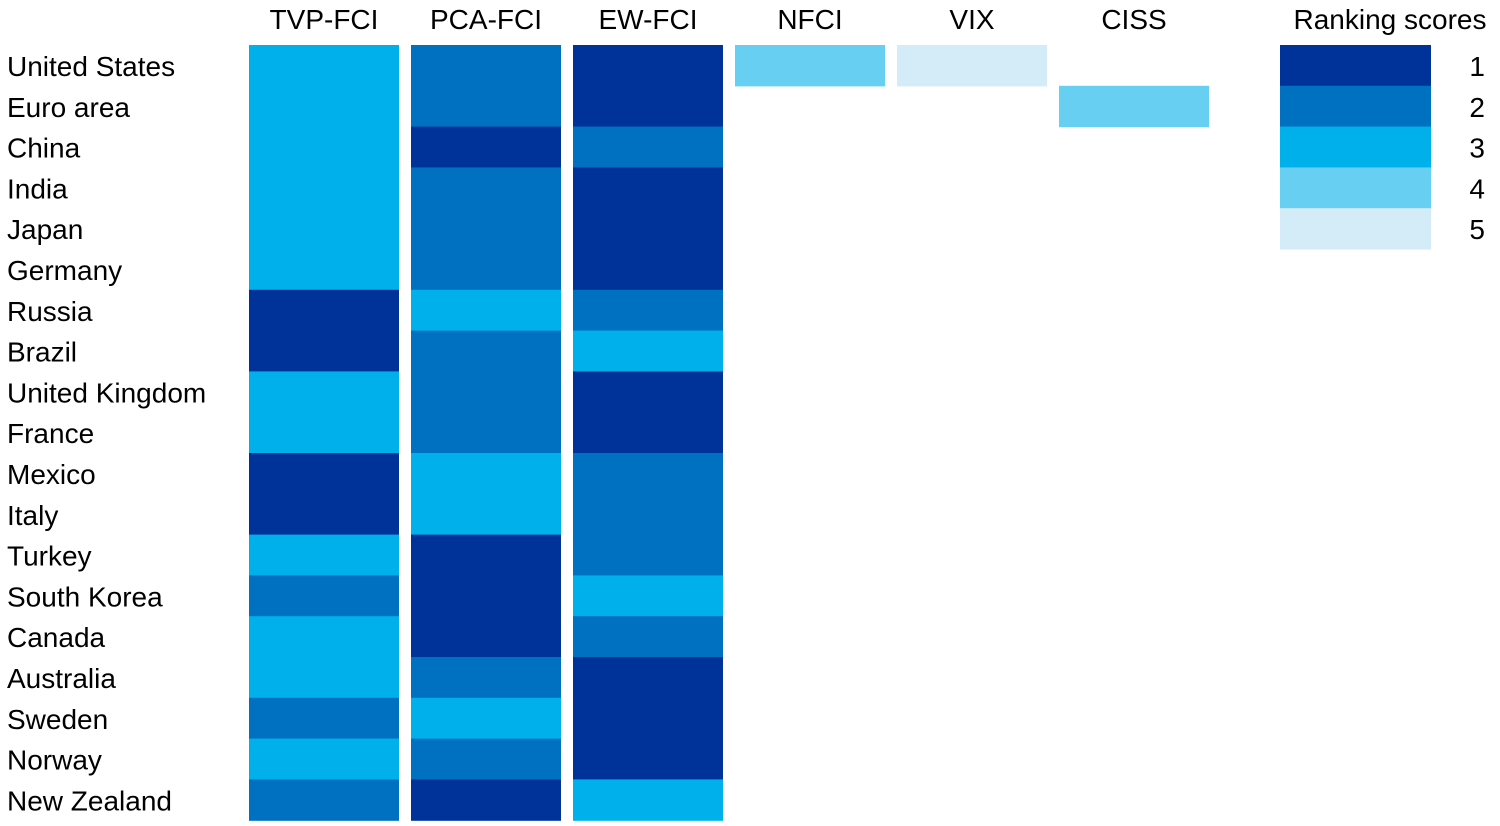 The height and width of the screenshot is (826, 1500). I want to click on column-labels: TVP-FCI PCA-FCI EW-FCI NFCI VIX CISS, so click(718, 19).